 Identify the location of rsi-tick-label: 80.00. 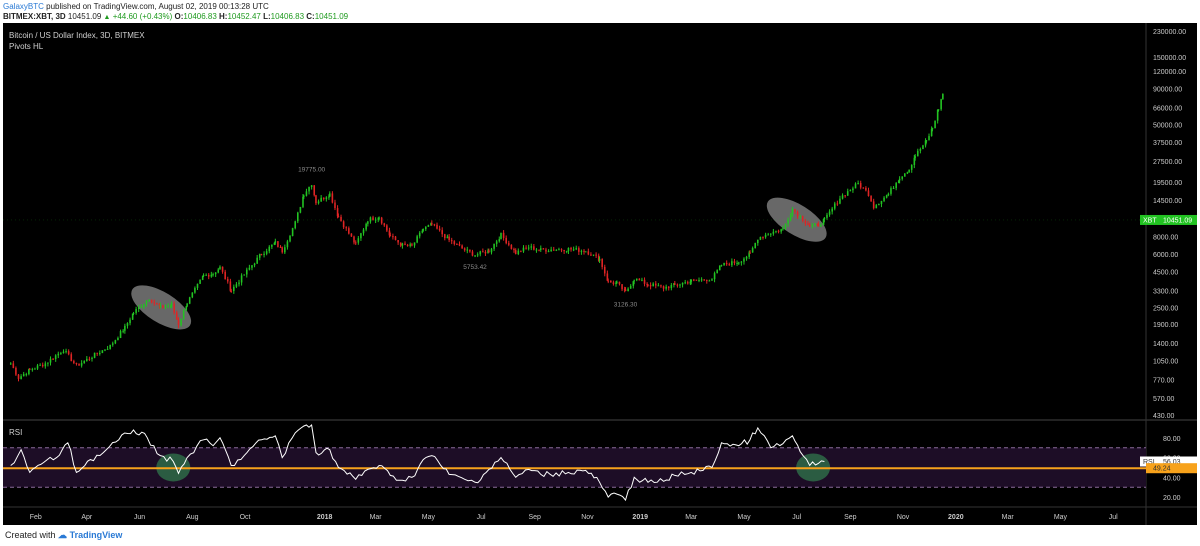
(1172, 439).